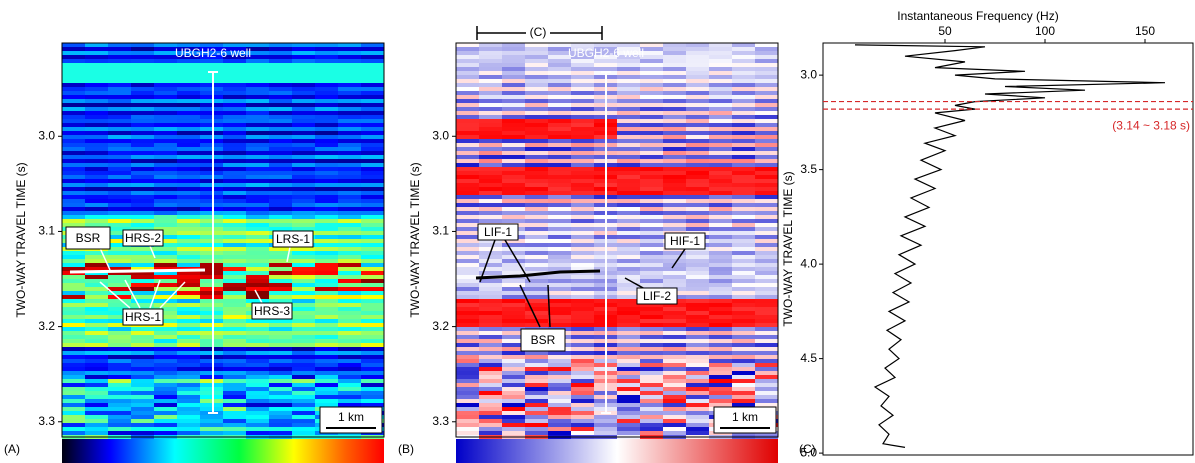 The width and height of the screenshot is (1195, 463). Describe the element at coordinates (543, 340) in the screenshot. I see `annotation-box` at that location.